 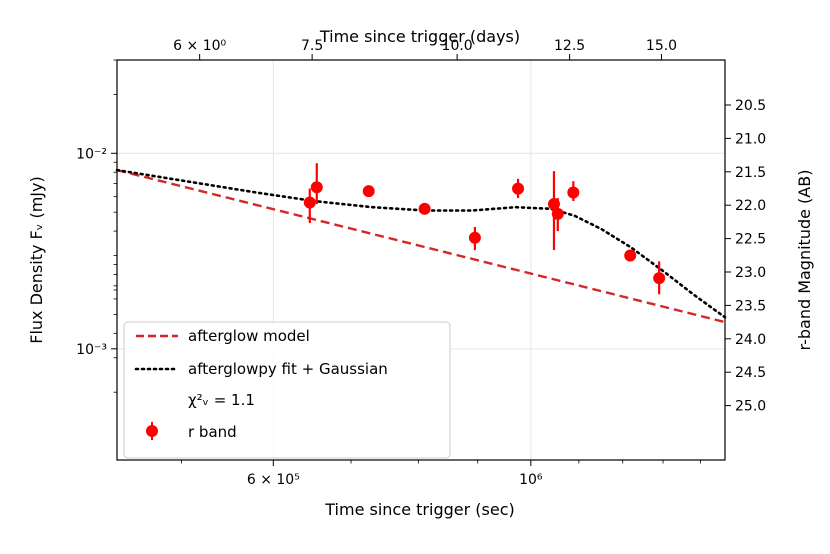 I want to click on right-y-tick-label: 24.5, so click(x=750, y=373).